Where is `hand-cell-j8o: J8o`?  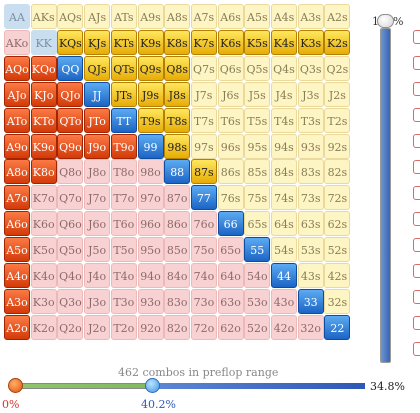
hand-cell-j8o: J8o is located at coordinates (97, 172).